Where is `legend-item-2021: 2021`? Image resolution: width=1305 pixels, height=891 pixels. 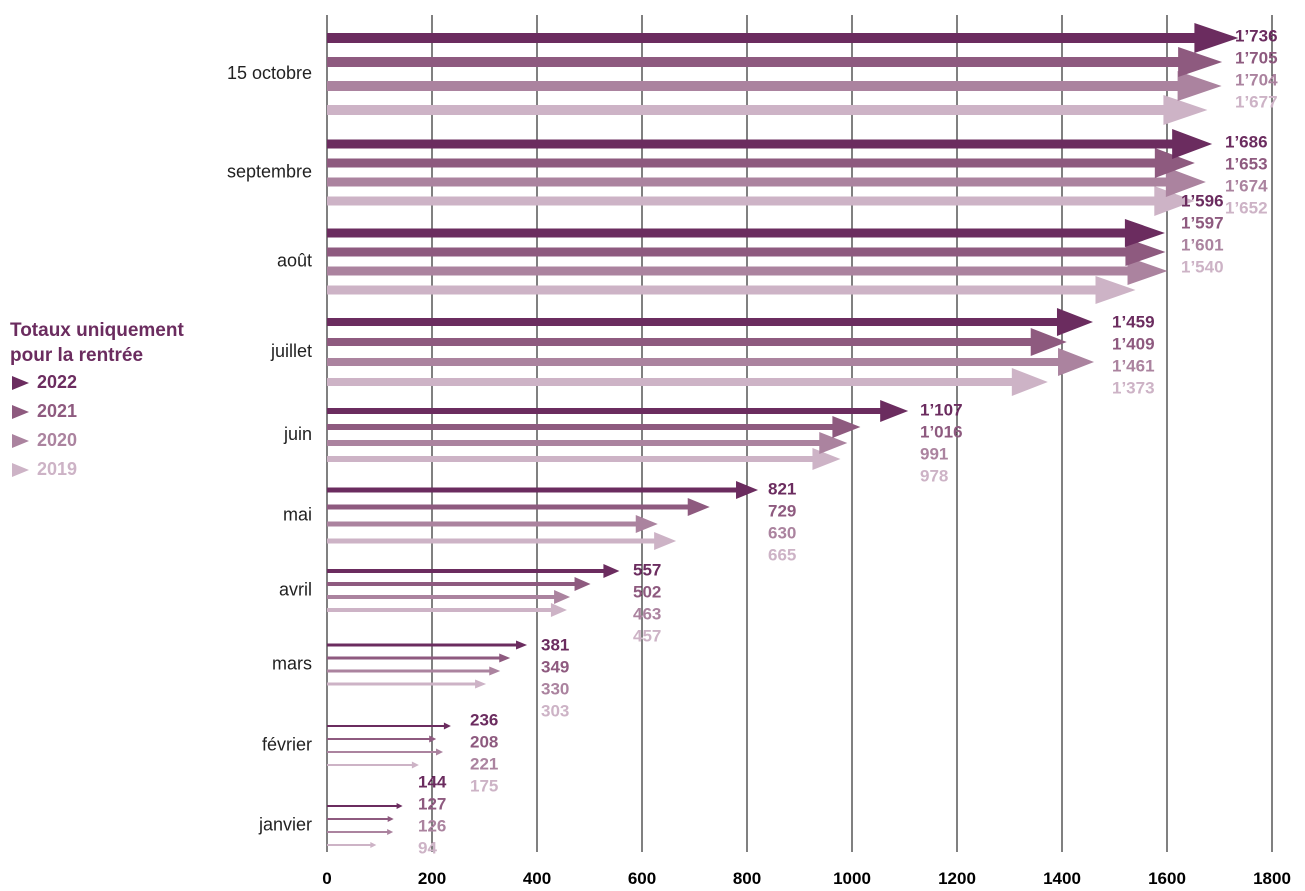
legend-item-2021: 2021 is located at coordinates (115, 411).